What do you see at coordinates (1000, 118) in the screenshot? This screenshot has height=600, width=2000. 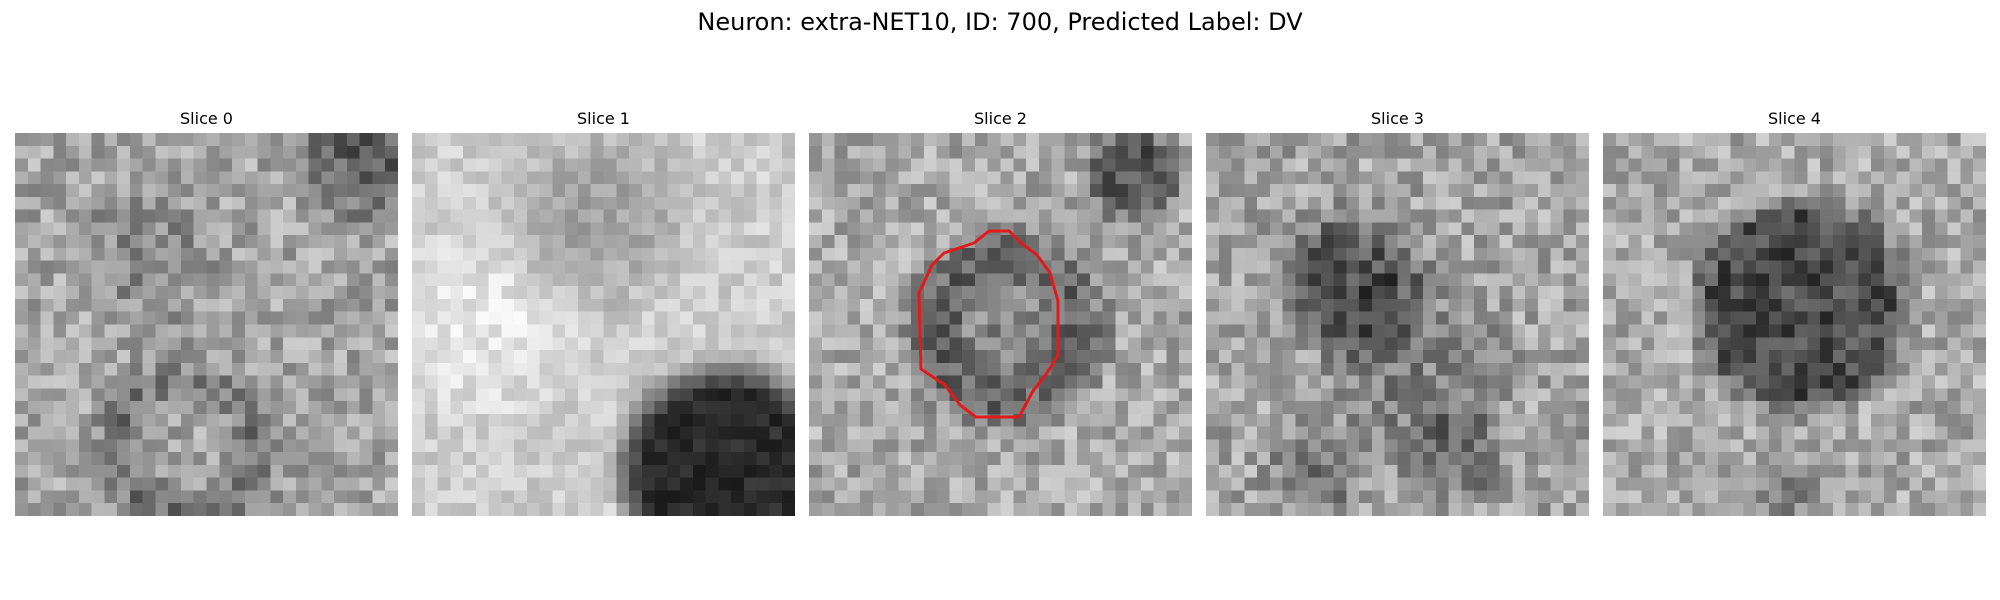 I see `slice-title-2: Slice 2` at bounding box center [1000, 118].